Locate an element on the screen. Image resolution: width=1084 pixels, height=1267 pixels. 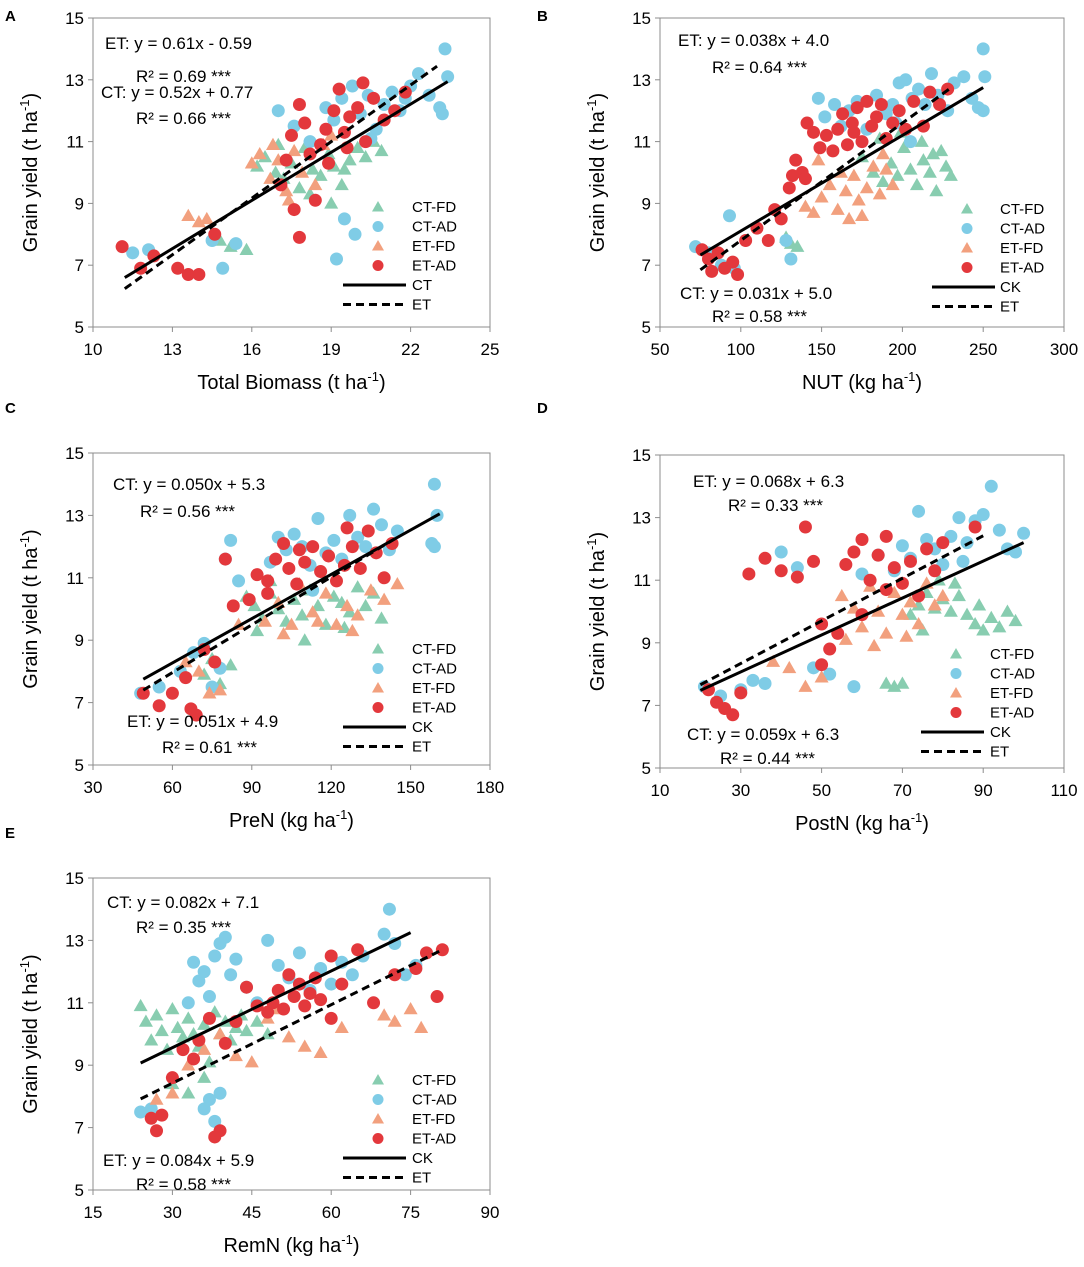
x-axis-label: PostN (kg ha-1) is located at coordinates (862, 822).